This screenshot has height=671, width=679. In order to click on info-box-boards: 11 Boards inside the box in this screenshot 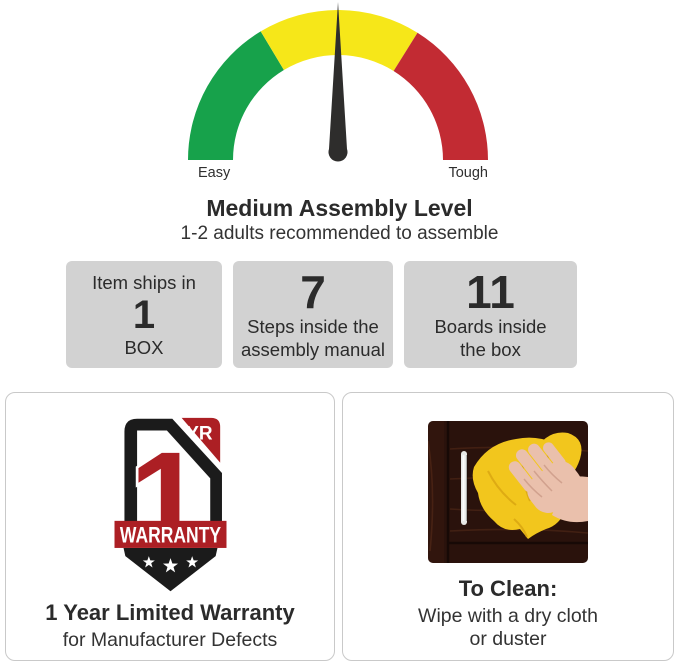, I will do `click(490, 314)`.